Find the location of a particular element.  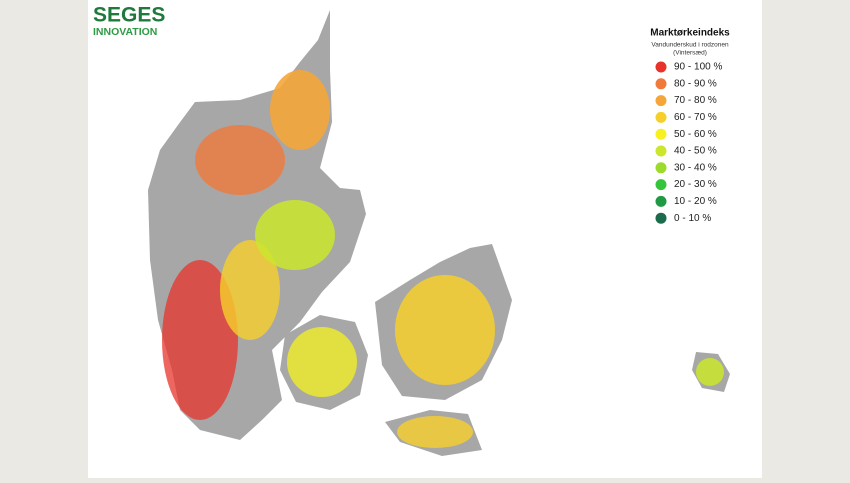

legend-note: (Vintersæd) is located at coordinates (690, 53).